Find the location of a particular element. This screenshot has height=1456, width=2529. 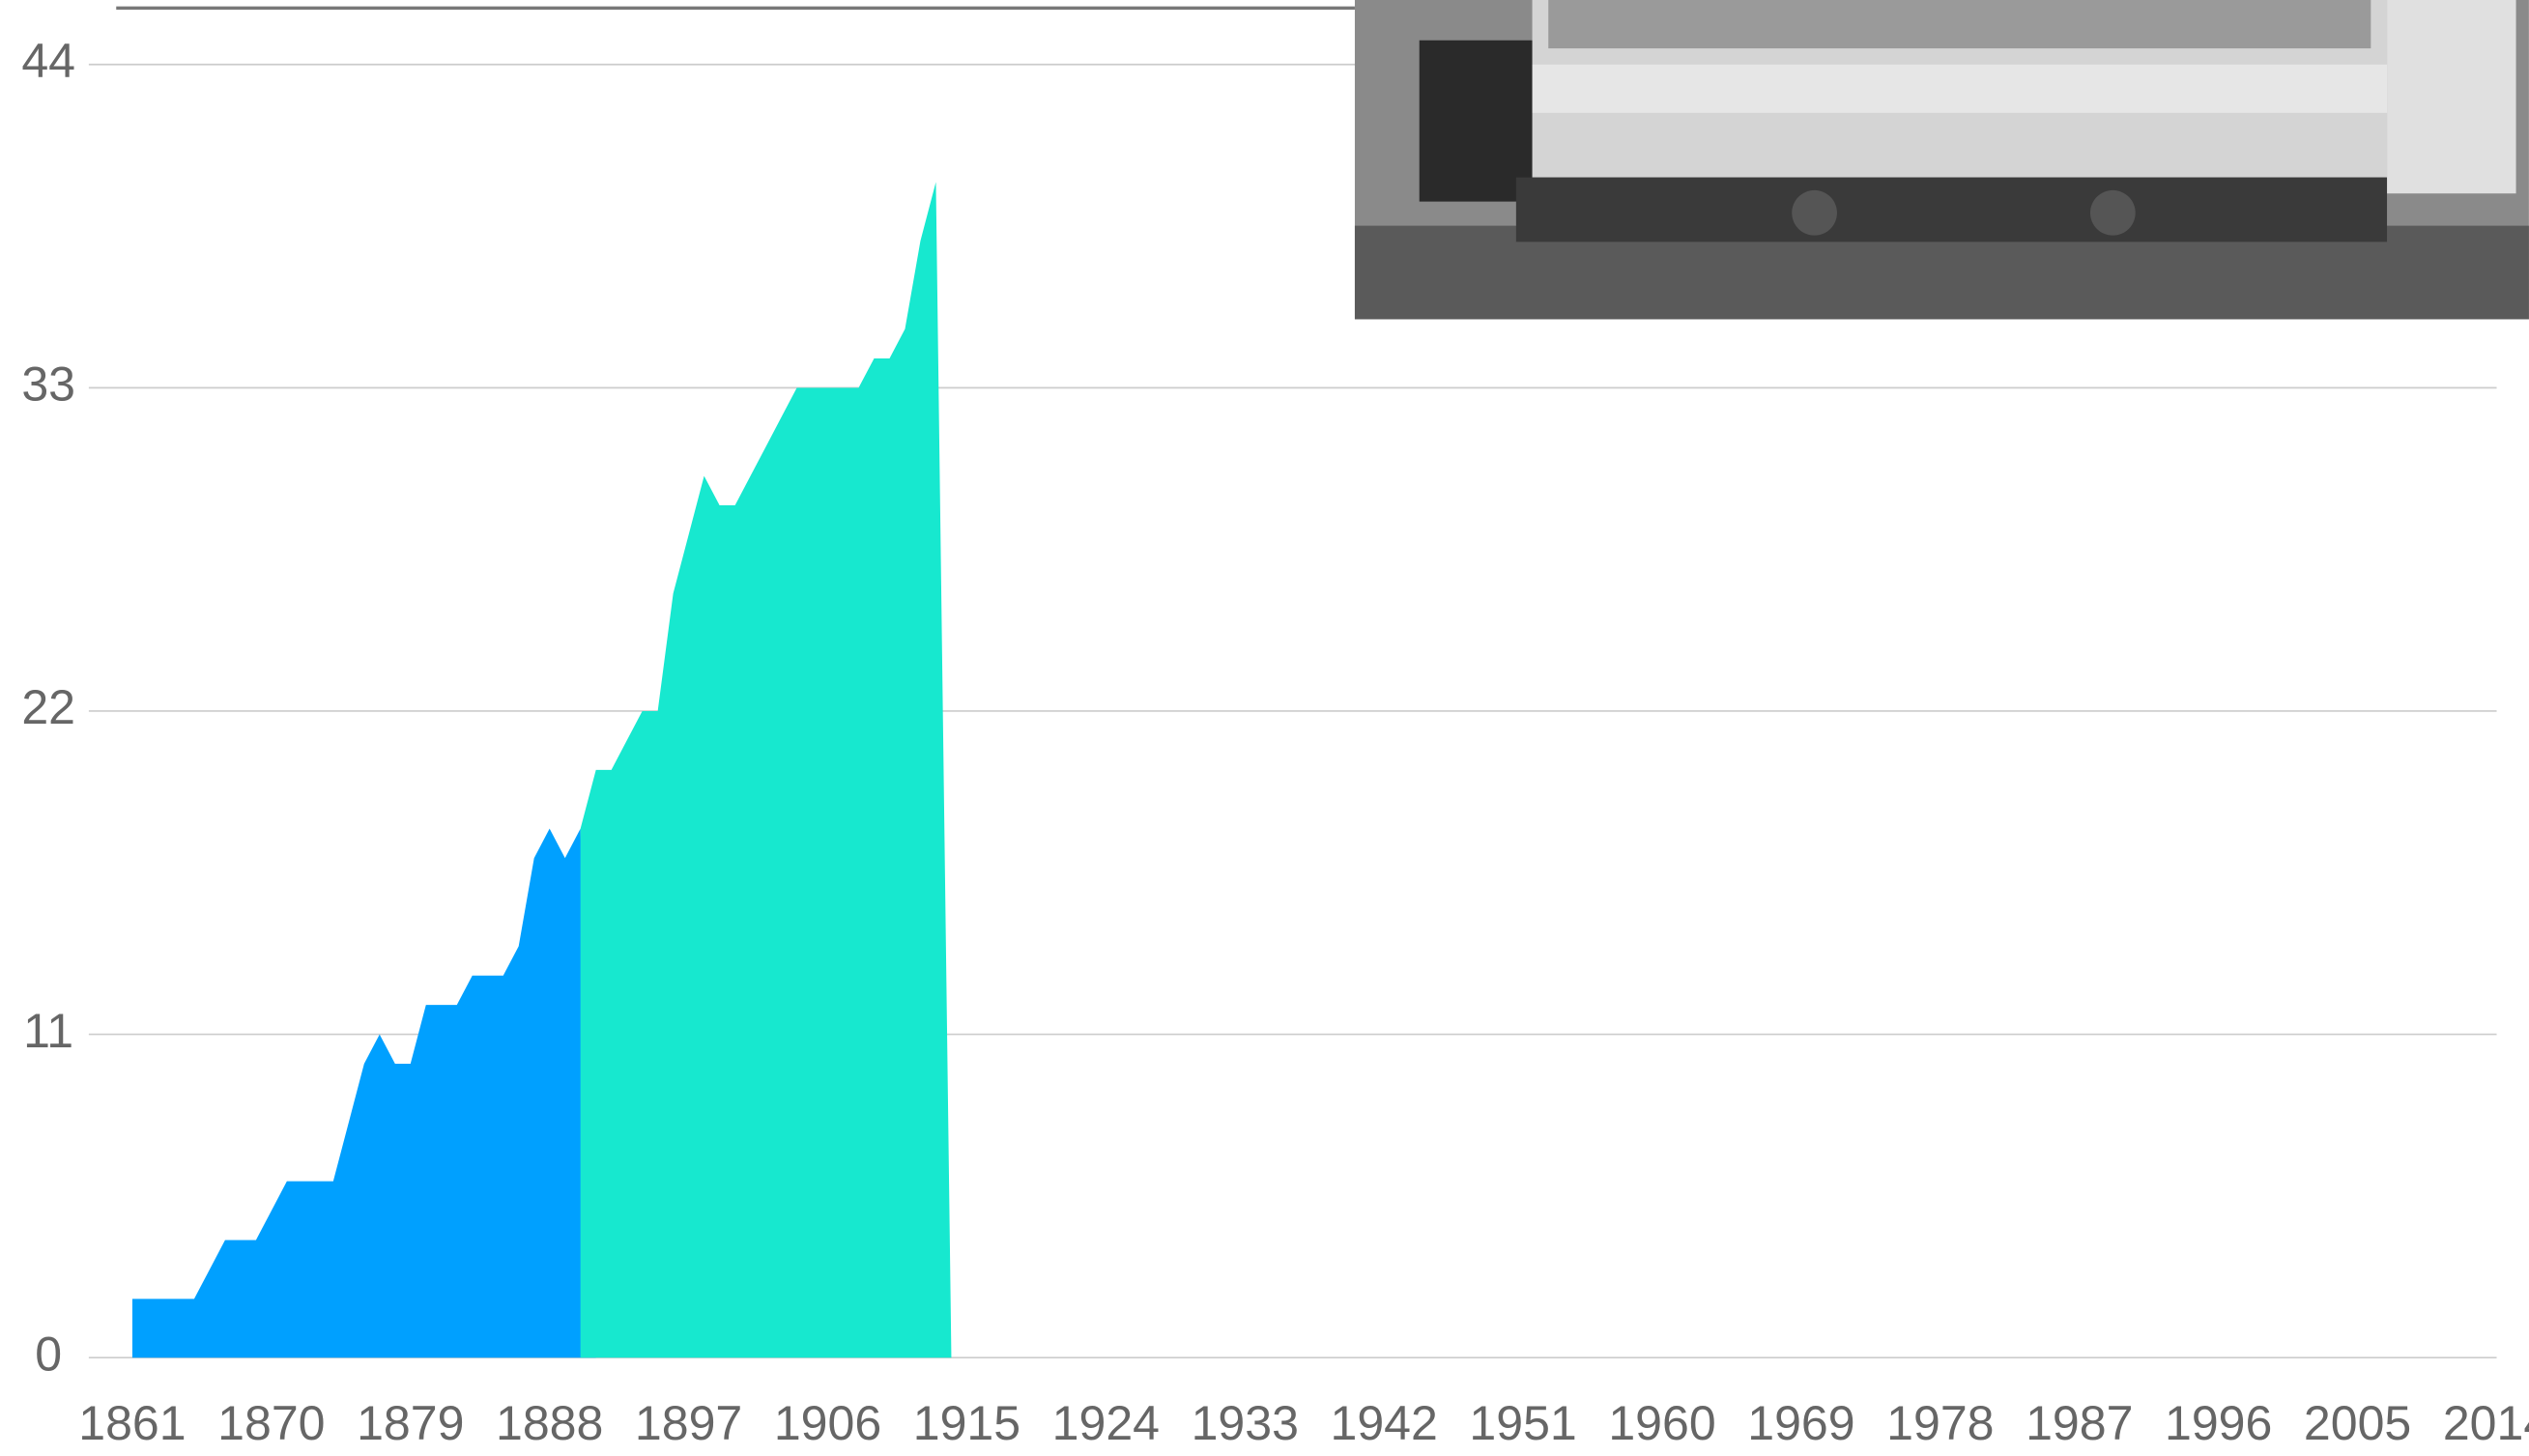

y-tick-label: 11 is located at coordinates (48, 1031).